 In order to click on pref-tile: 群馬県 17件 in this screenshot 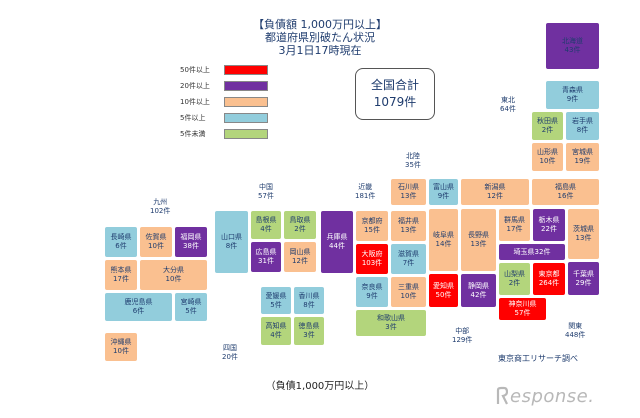, I will do `click(514, 225)`.